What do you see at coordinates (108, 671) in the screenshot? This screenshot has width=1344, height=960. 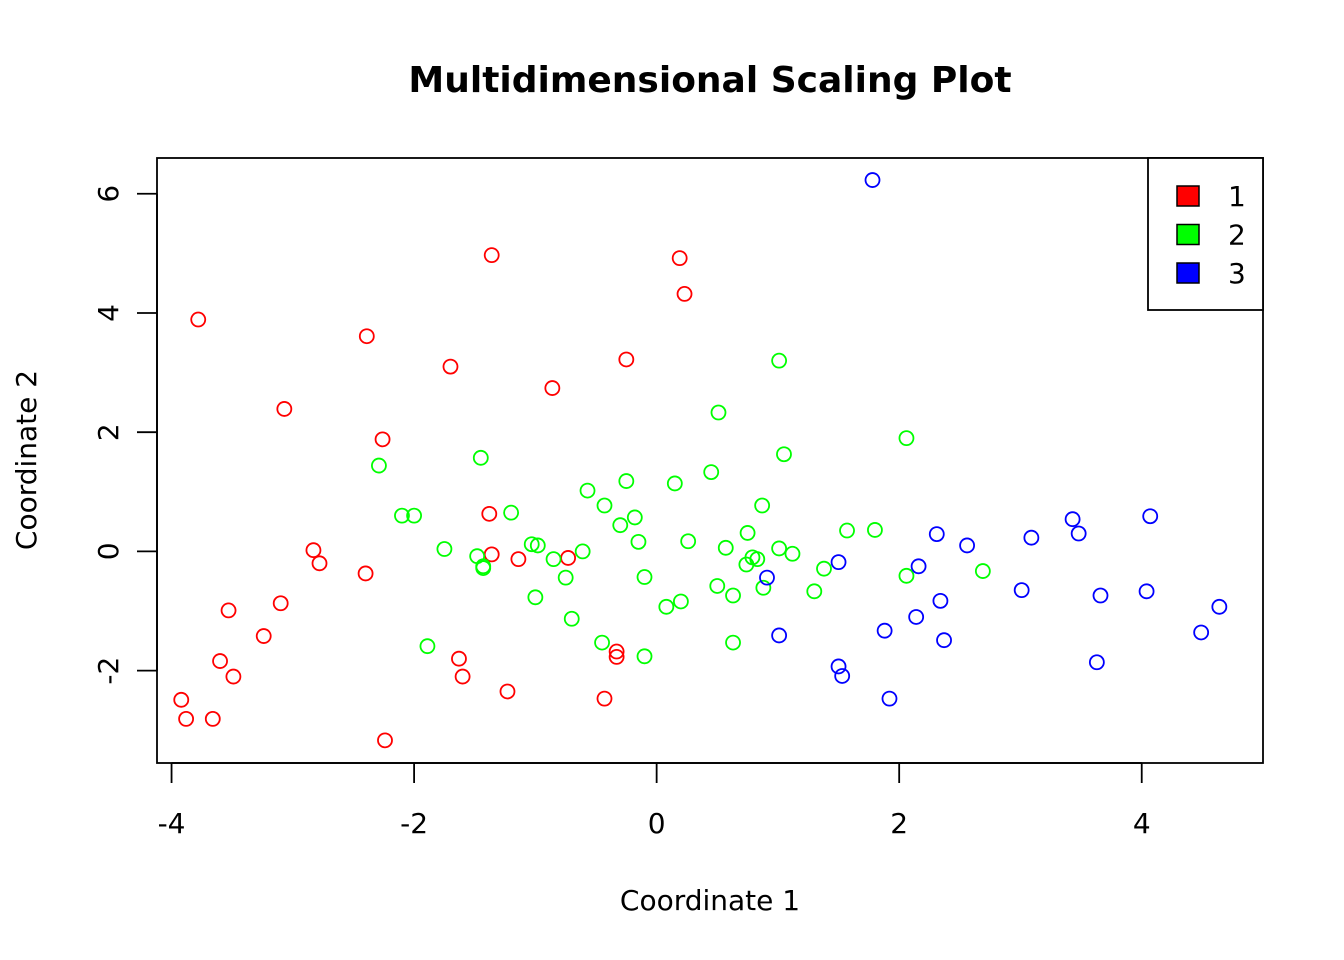 I see `y-tick-label: -2` at bounding box center [108, 671].